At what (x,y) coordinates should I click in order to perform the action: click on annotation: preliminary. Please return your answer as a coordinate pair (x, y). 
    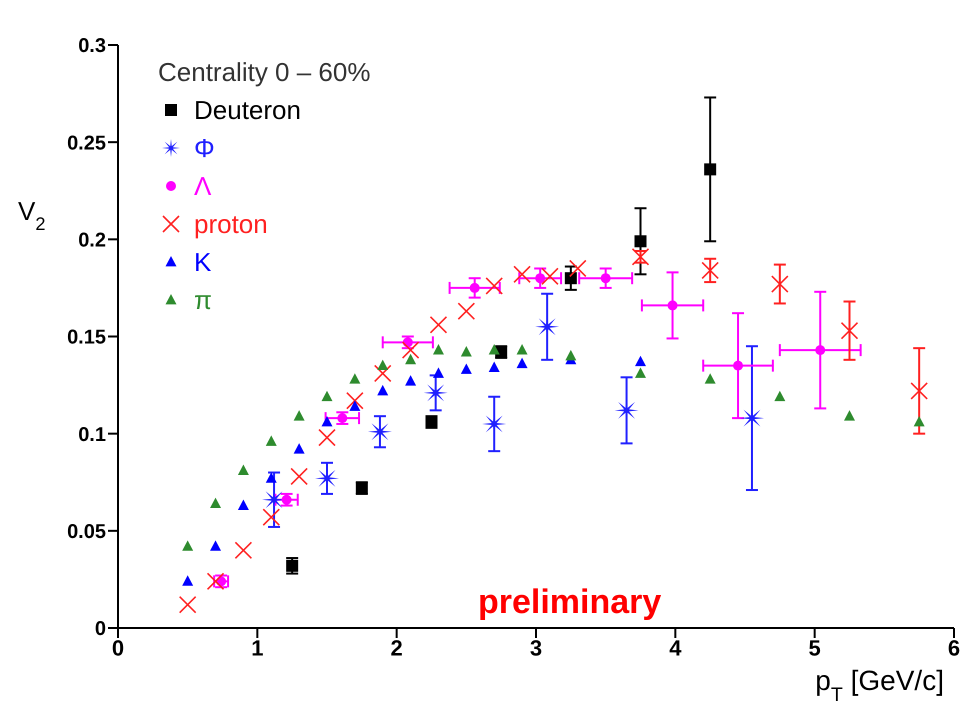
    Looking at the image, I should click on (570, 602).